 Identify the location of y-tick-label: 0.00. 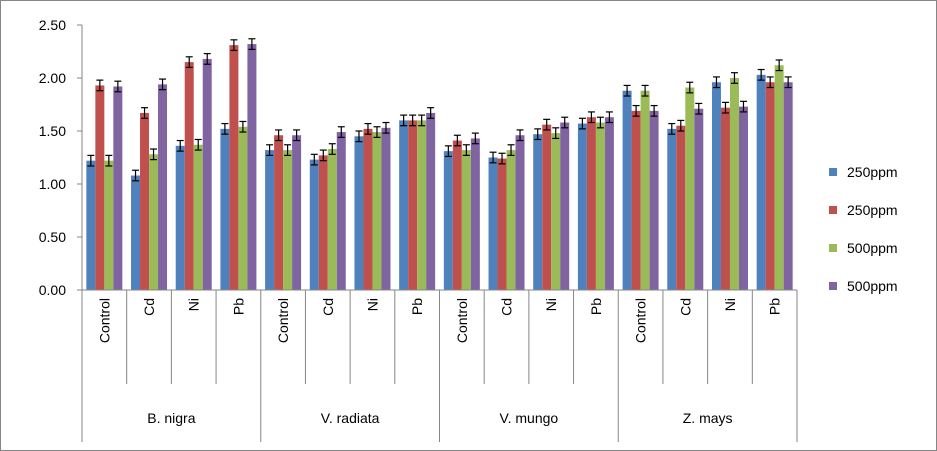
(52, 290).